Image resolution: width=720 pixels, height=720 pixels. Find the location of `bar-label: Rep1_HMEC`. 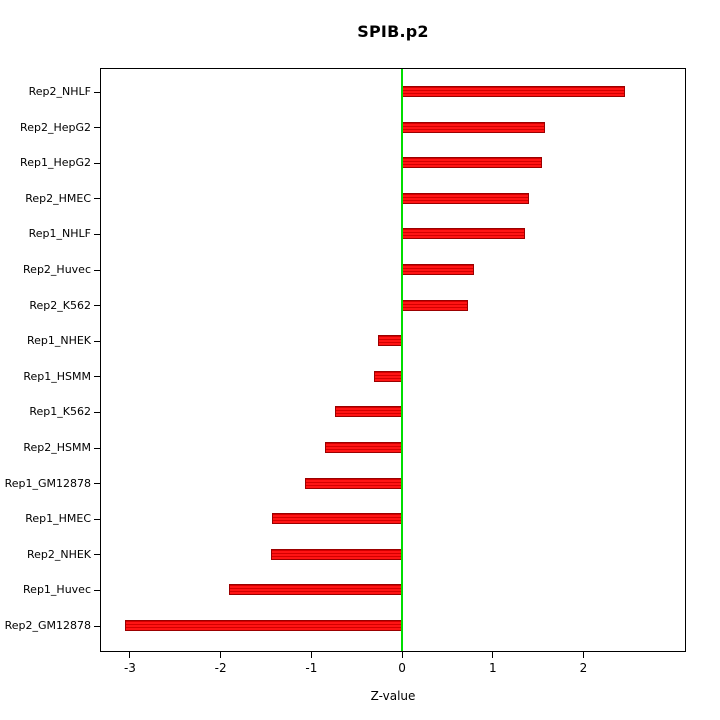

bar-label: Rep1_HMEC is located at coordinates (58, 519).